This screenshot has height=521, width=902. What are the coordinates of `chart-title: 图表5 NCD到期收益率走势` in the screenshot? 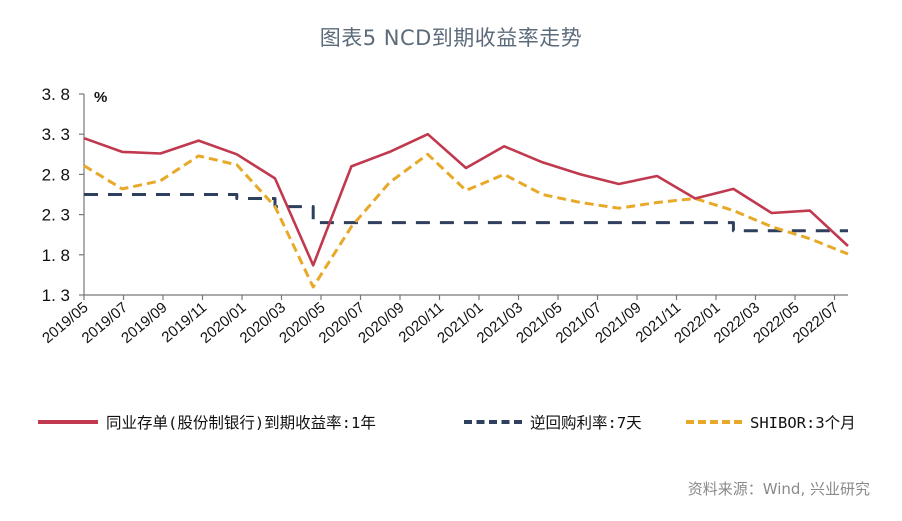 It's located at (451, 38).